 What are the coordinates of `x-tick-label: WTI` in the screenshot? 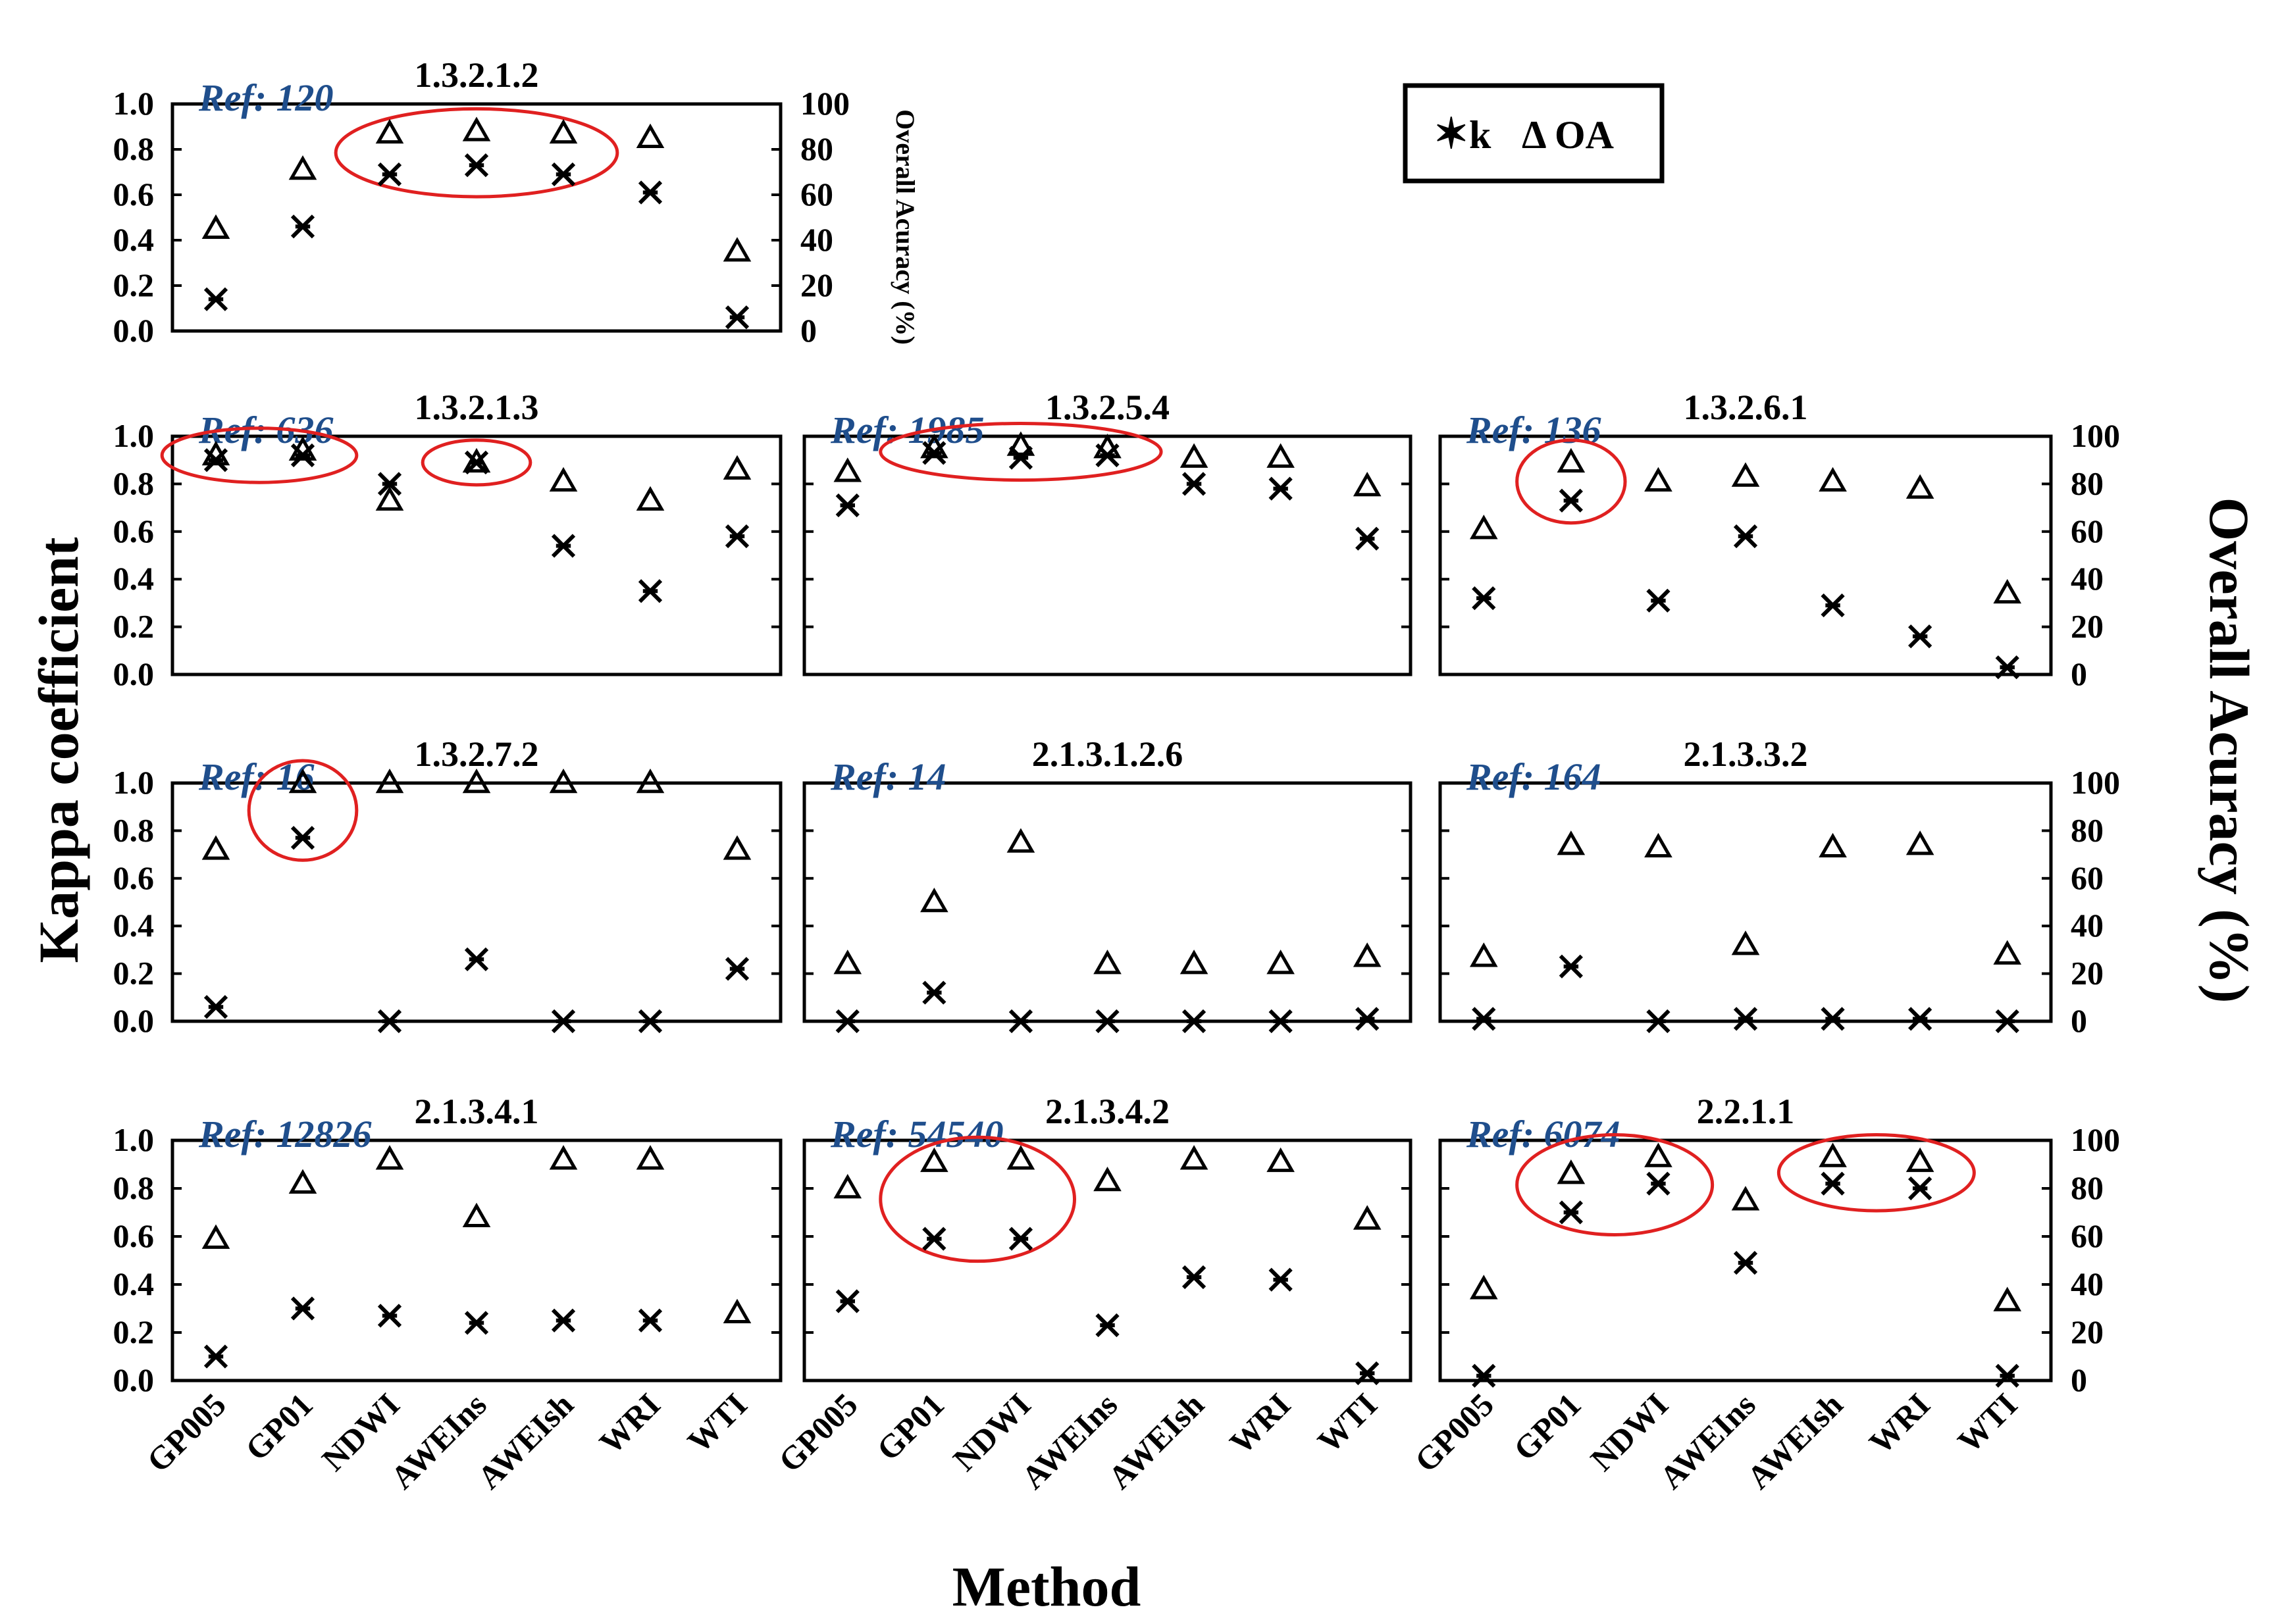 It's located at (1347, 1422).